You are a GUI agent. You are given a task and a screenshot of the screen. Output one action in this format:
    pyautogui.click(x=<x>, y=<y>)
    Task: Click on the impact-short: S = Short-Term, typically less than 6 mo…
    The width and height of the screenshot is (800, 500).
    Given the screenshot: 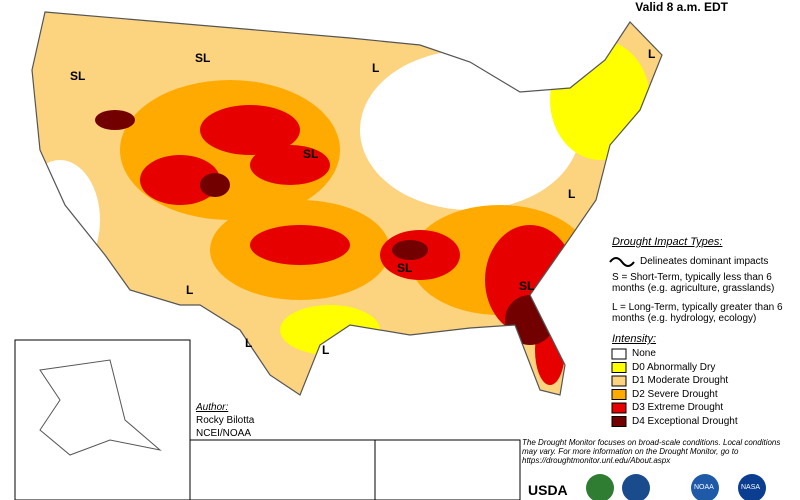 What is the action you would take?
    pyautogui.click(x=693, y=283)
    